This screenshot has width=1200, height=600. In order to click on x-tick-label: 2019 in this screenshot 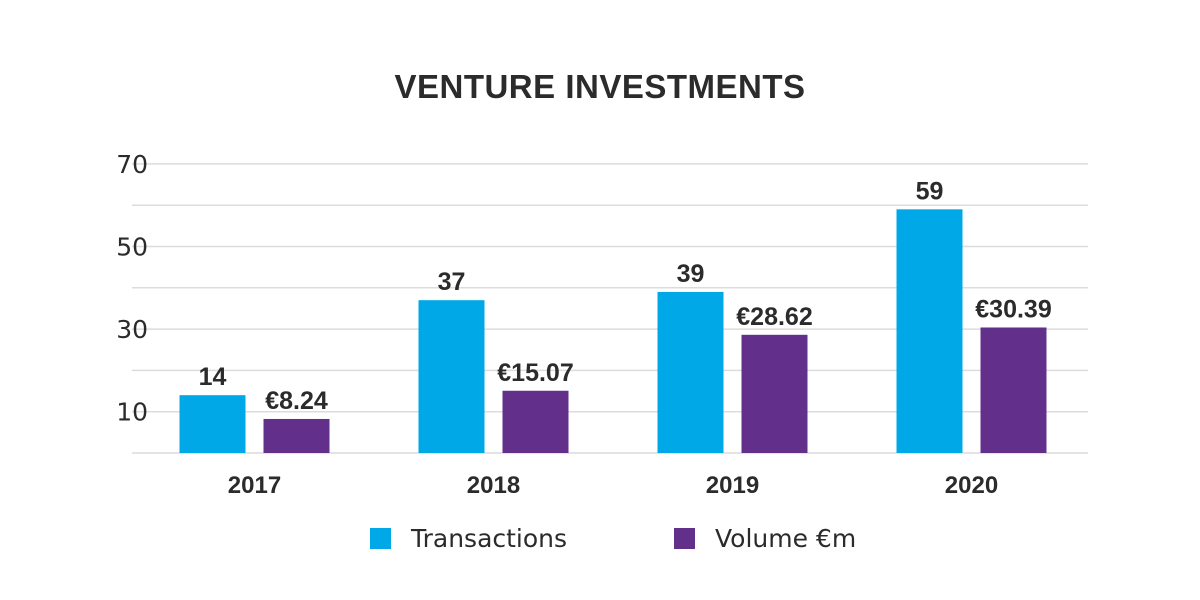, I will do `click(732, 485)`.